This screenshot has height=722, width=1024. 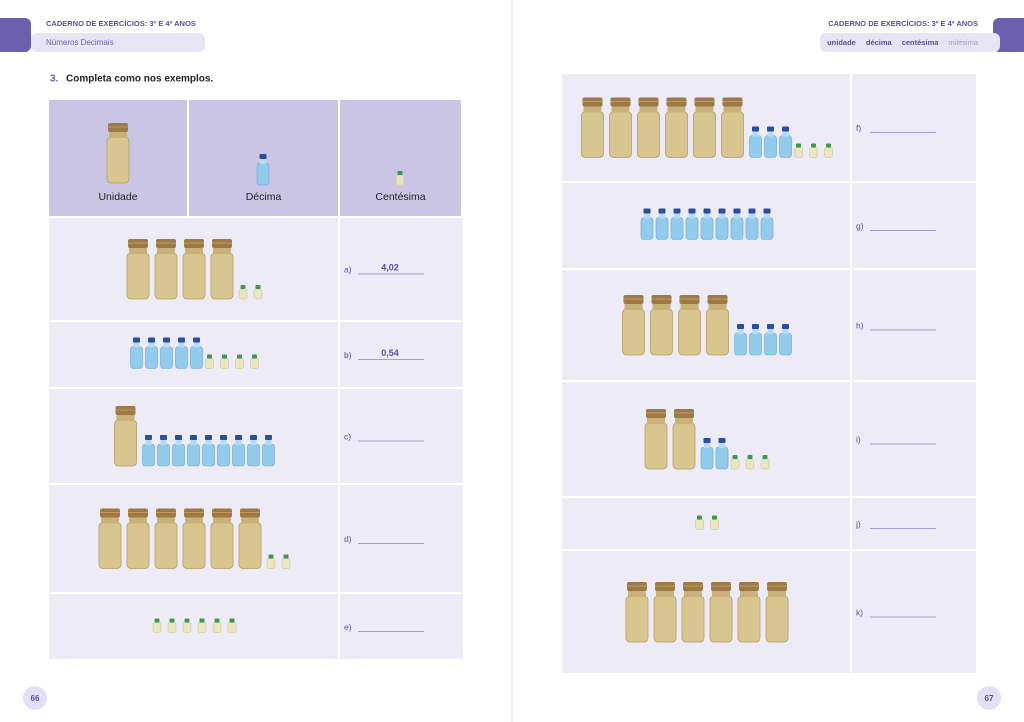 I want to click on header-tag: milésima, so click(x=963, y=42).